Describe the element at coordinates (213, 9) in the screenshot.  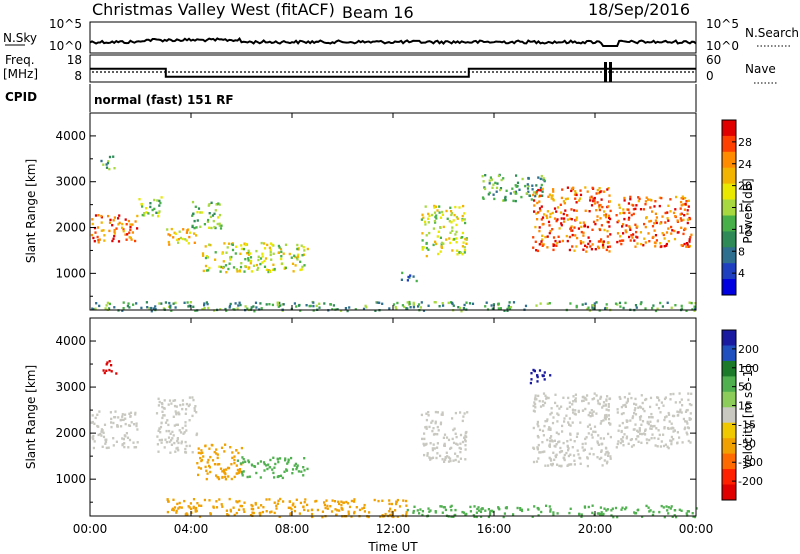
I see `station-title: Christmas Valley West (fitACF)` at that location.